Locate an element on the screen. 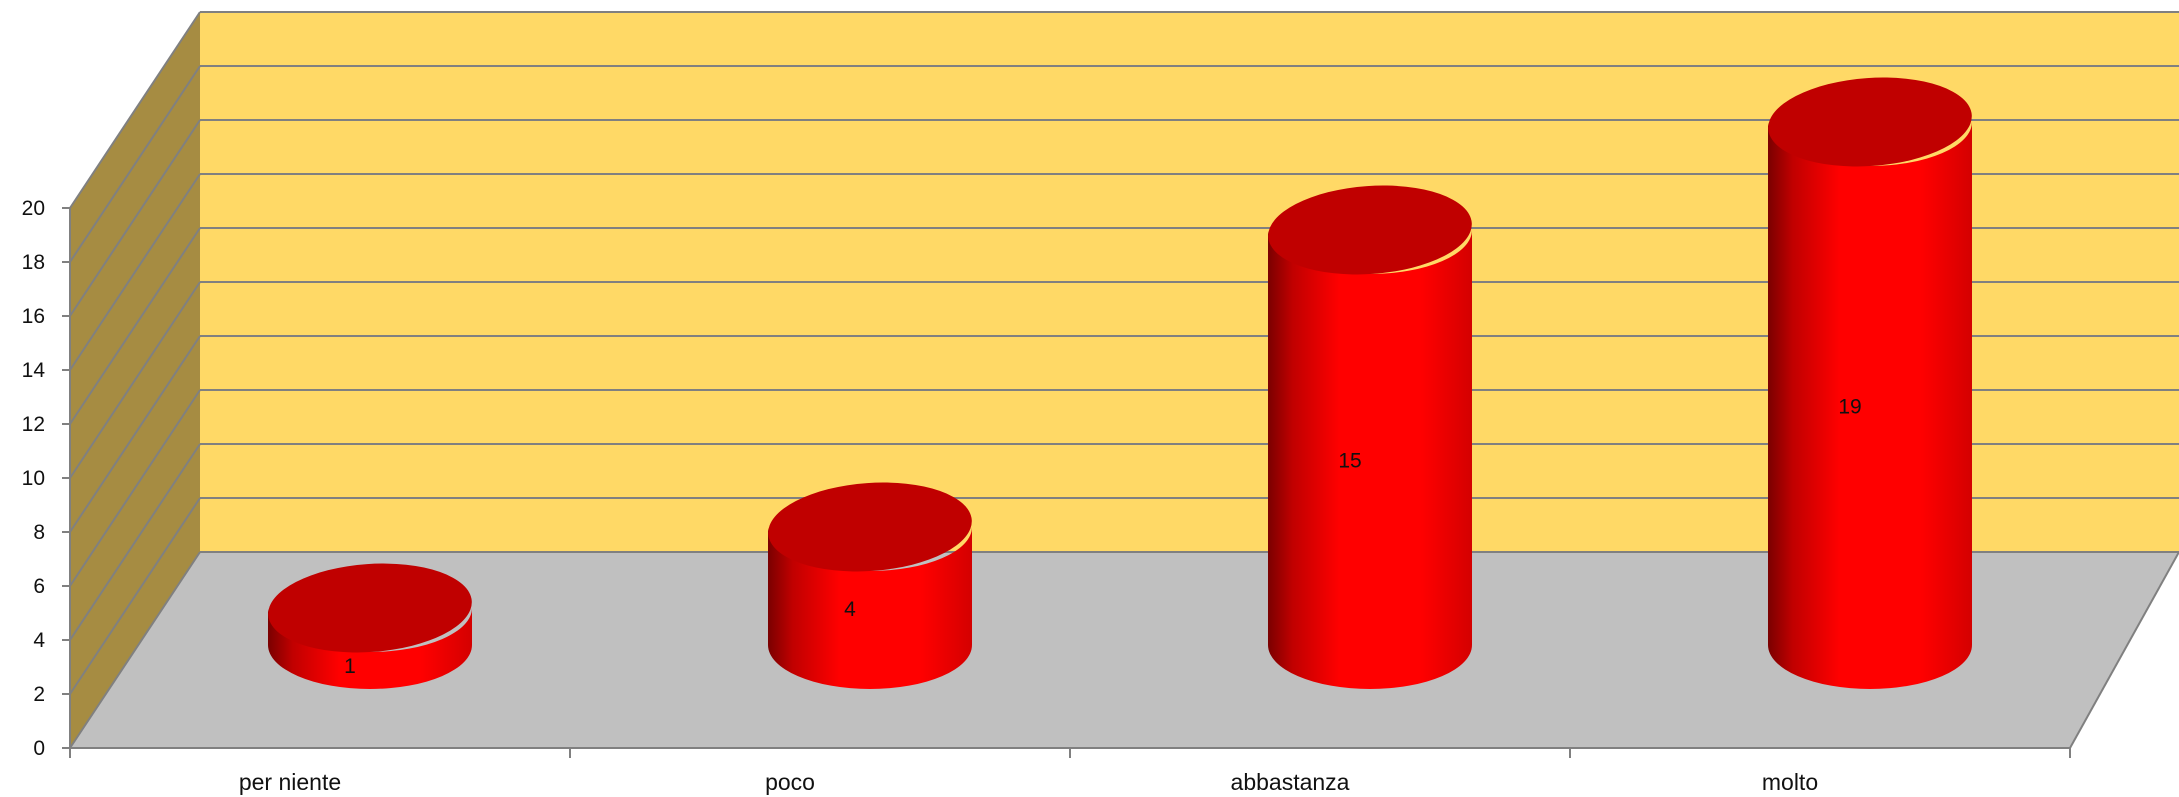 The width and height of the screenshot is (2179, 797). data-label: 1 is located at coordinates (350, 666).